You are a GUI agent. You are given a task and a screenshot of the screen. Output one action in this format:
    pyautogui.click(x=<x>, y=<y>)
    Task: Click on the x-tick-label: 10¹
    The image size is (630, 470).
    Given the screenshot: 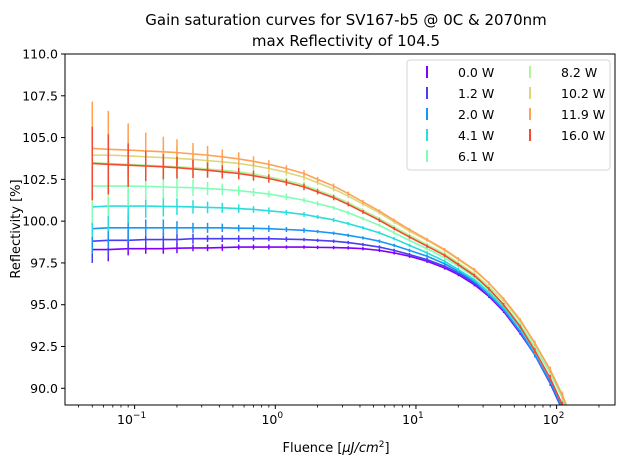 What is the action you would take?
    pyautogui.click(x=413, y=419)
    